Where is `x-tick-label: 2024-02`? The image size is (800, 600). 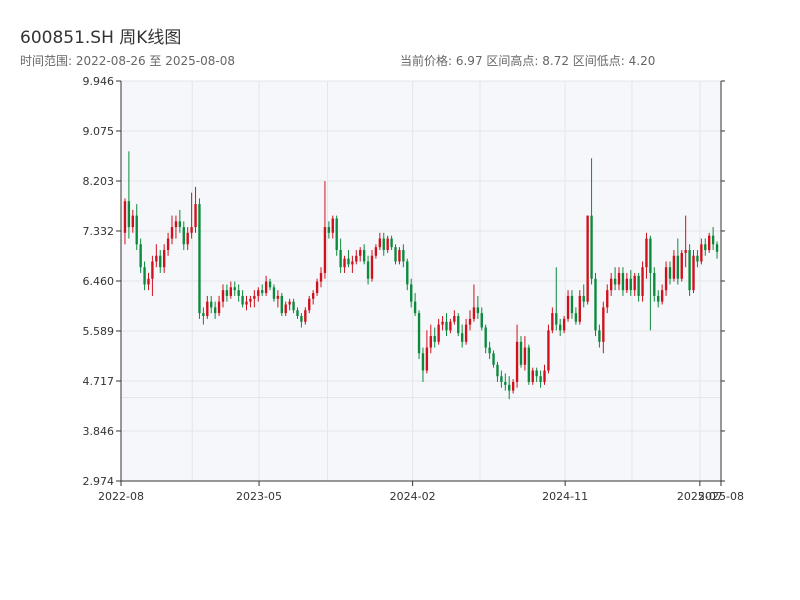 x-tick-label: 2024-02 is located at coordinates (413, 496).